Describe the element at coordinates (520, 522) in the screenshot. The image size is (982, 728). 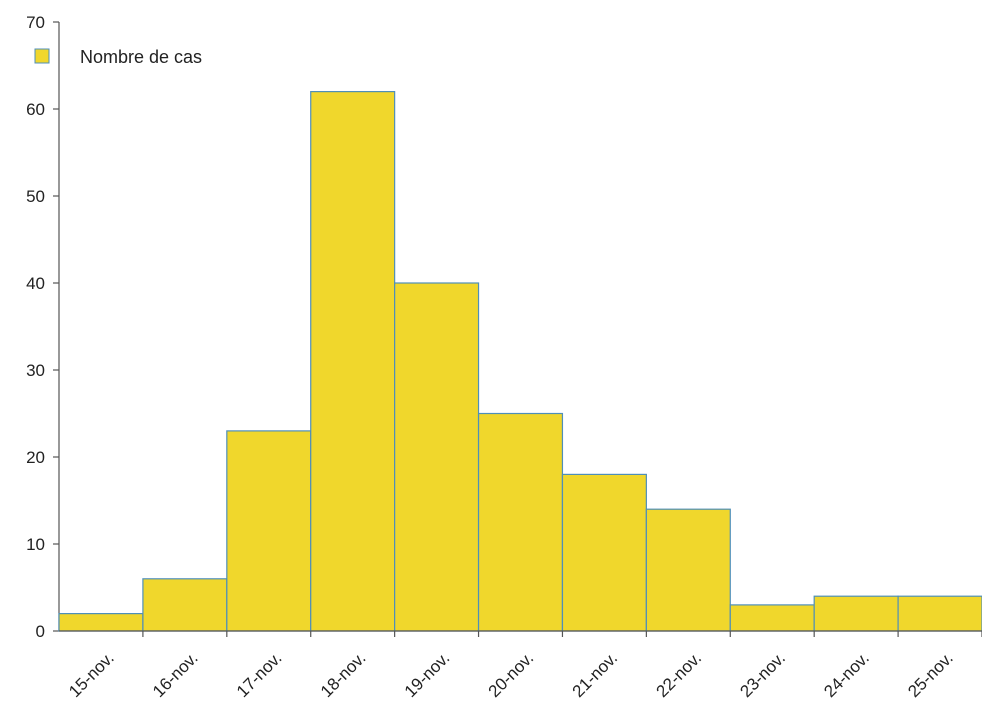
I see `bar-20-nov` at that location.